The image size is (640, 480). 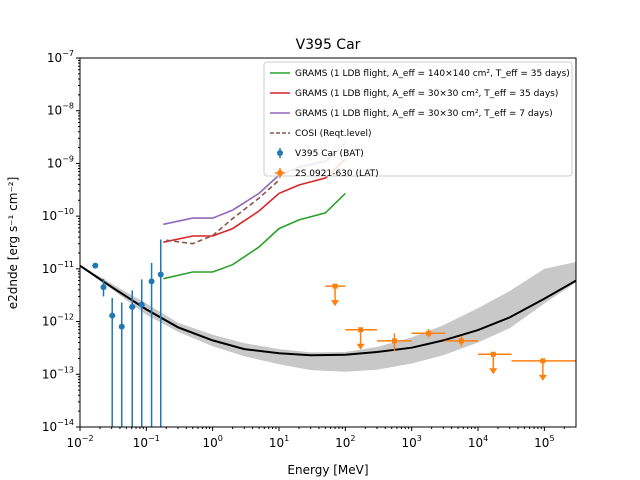 I want to click on legend-item: 2S 0921-630 (LAT), so click(x=327, y=173).